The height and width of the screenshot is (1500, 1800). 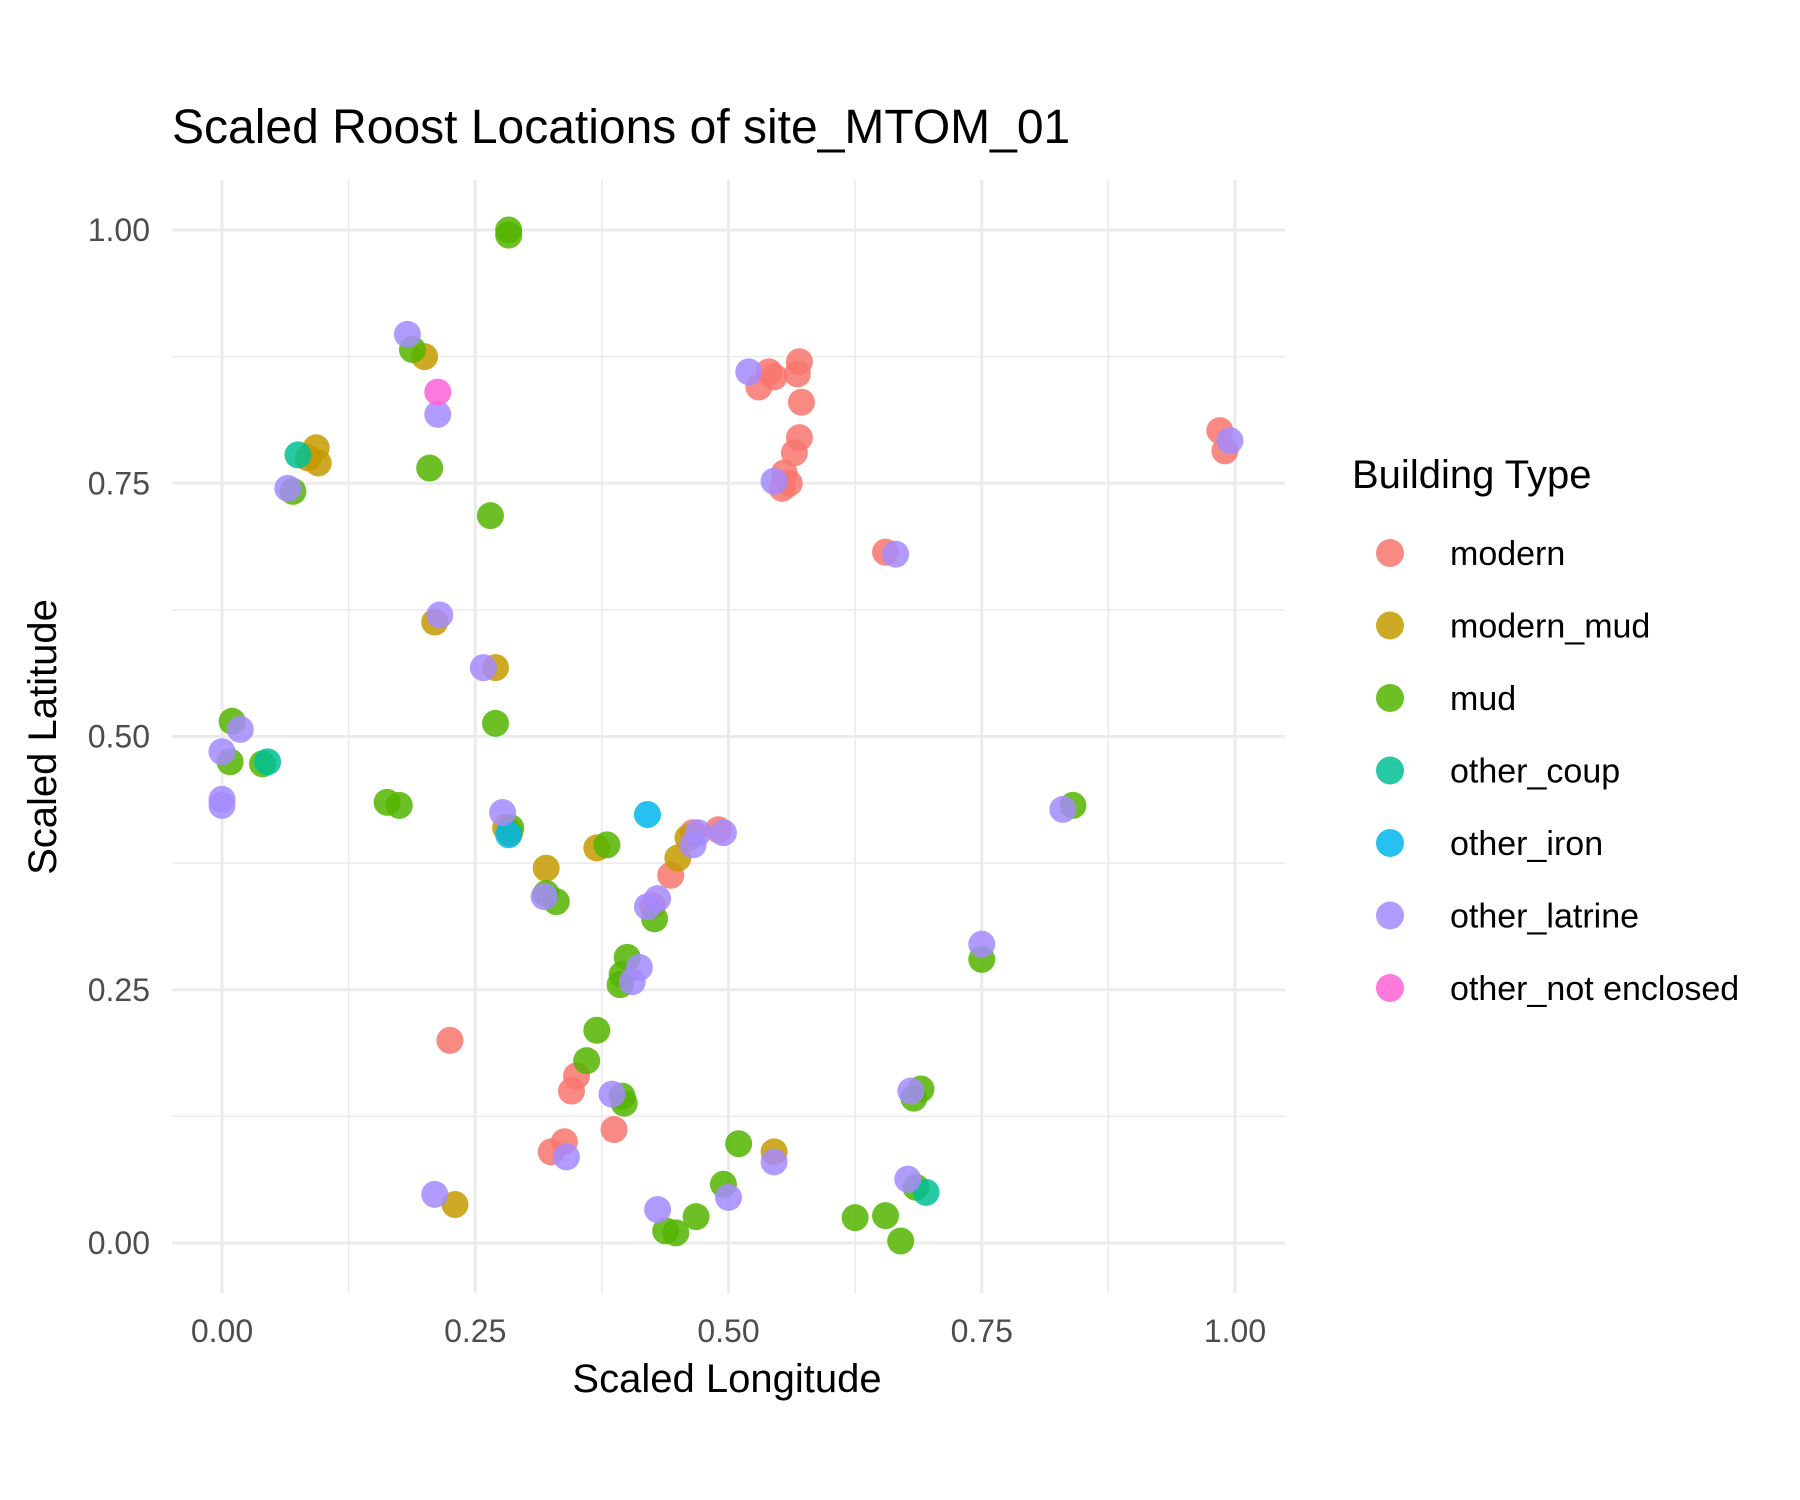 I want to click on legend-label: modern_mud, so click(x=1550, y=627).